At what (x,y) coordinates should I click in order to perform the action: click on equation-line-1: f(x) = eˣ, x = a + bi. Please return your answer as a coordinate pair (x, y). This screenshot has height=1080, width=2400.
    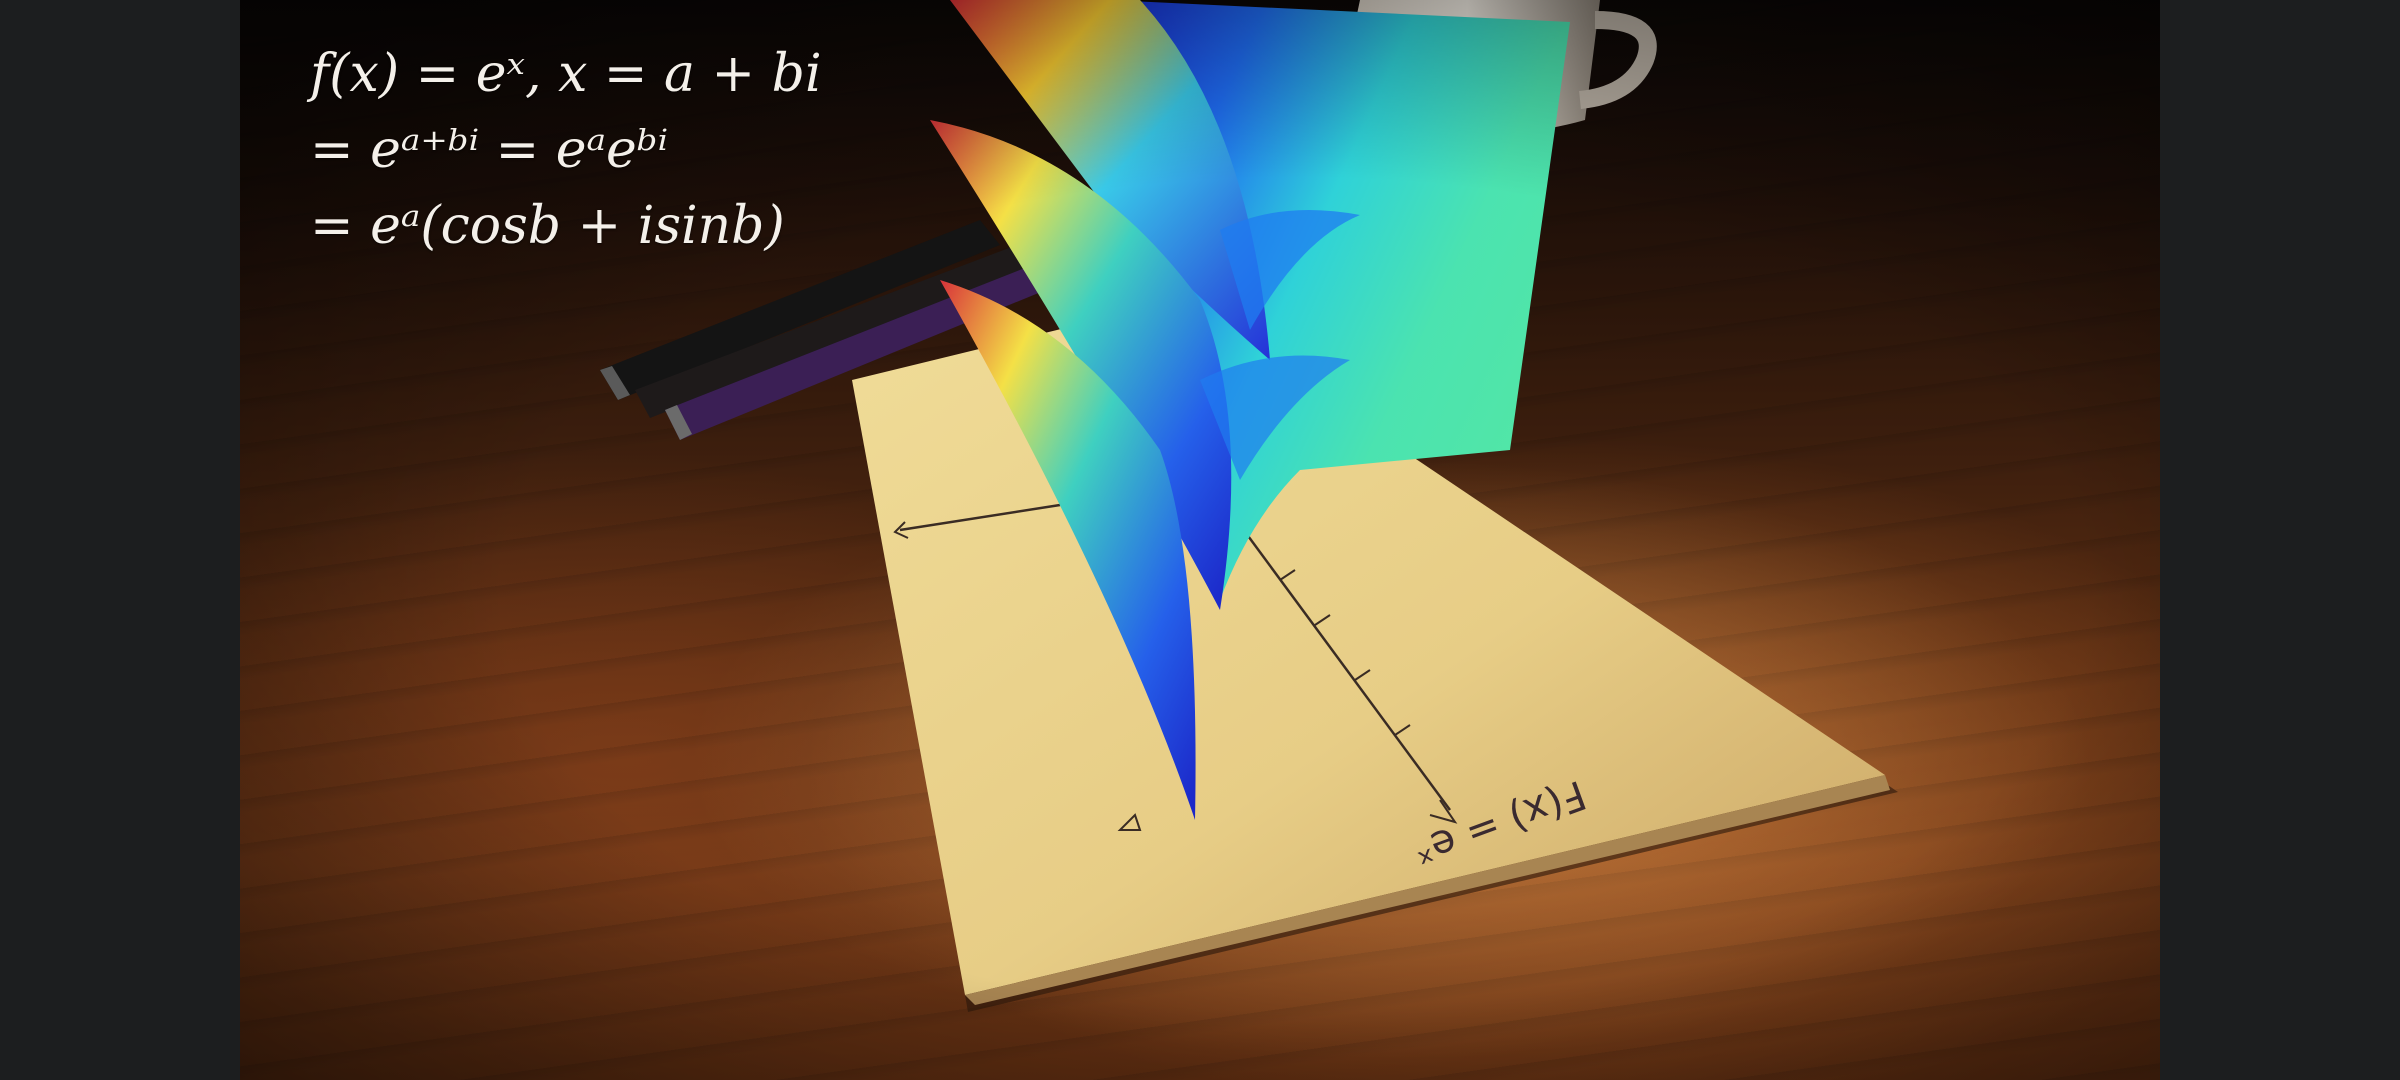
    Looking at the image, I should click on (566, 74).